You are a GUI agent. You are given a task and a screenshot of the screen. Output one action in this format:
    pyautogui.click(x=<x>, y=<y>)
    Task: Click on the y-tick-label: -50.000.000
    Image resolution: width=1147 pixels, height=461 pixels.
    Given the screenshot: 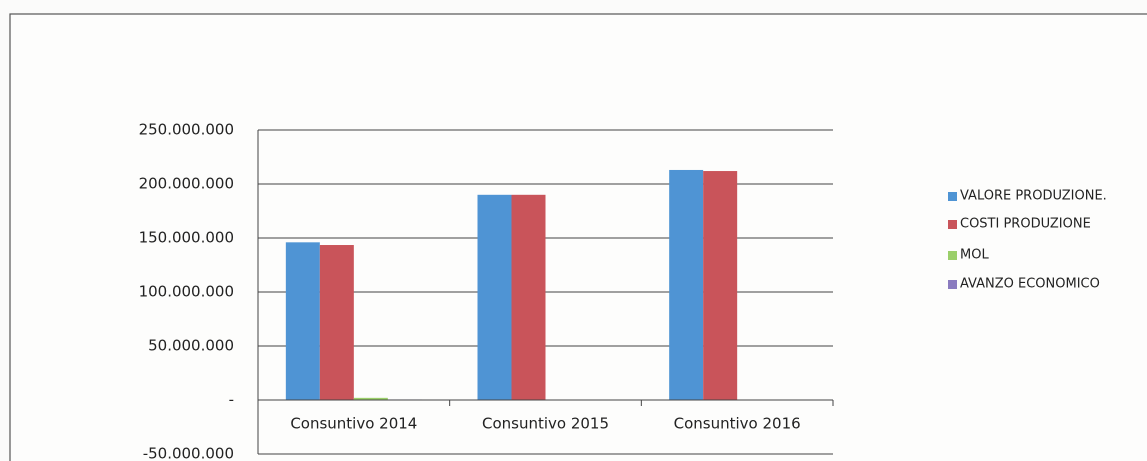 What is the action you would take?
    pyautogui.click(x=188, y=453)
    